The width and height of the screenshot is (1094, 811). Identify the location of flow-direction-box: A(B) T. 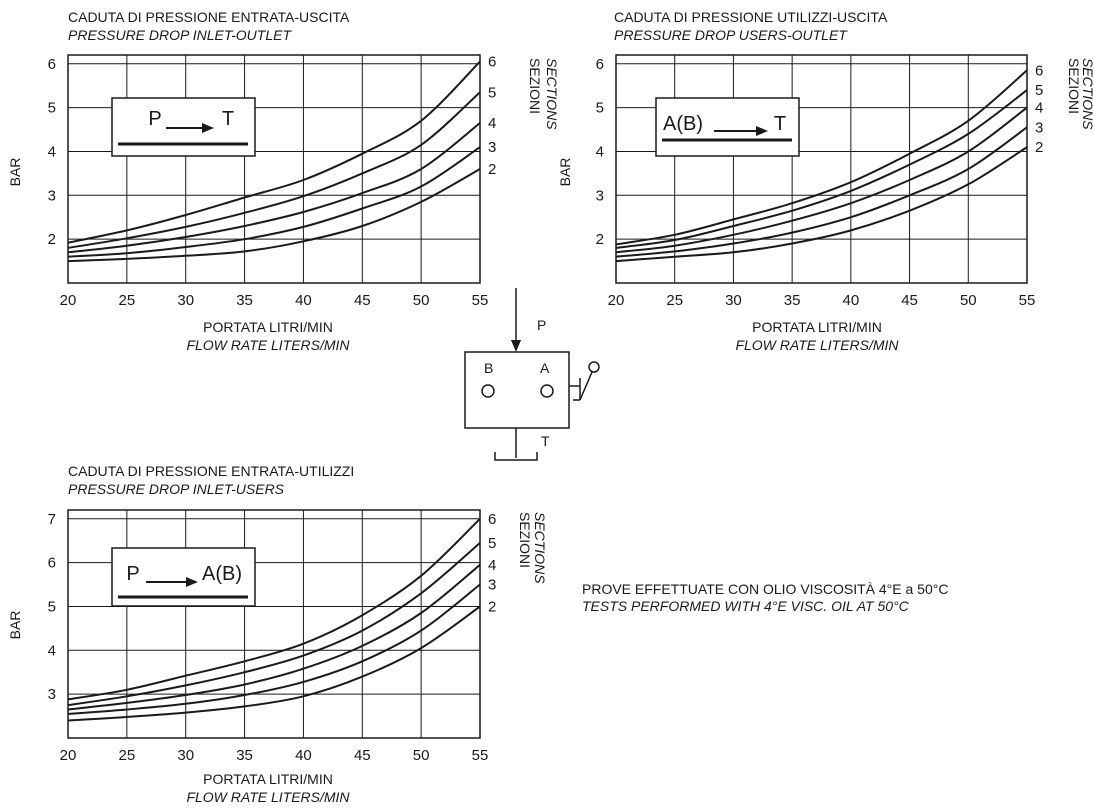
(727, 127).